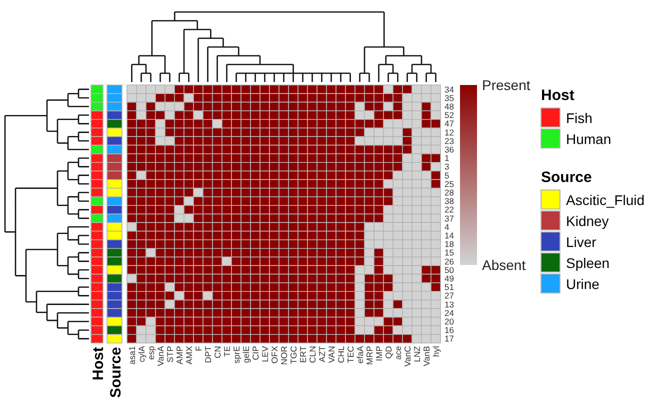 Image resolution: width=669 pixels, height=407 pixels. I want to click on y-tick-label: 23, so click(449, 141).